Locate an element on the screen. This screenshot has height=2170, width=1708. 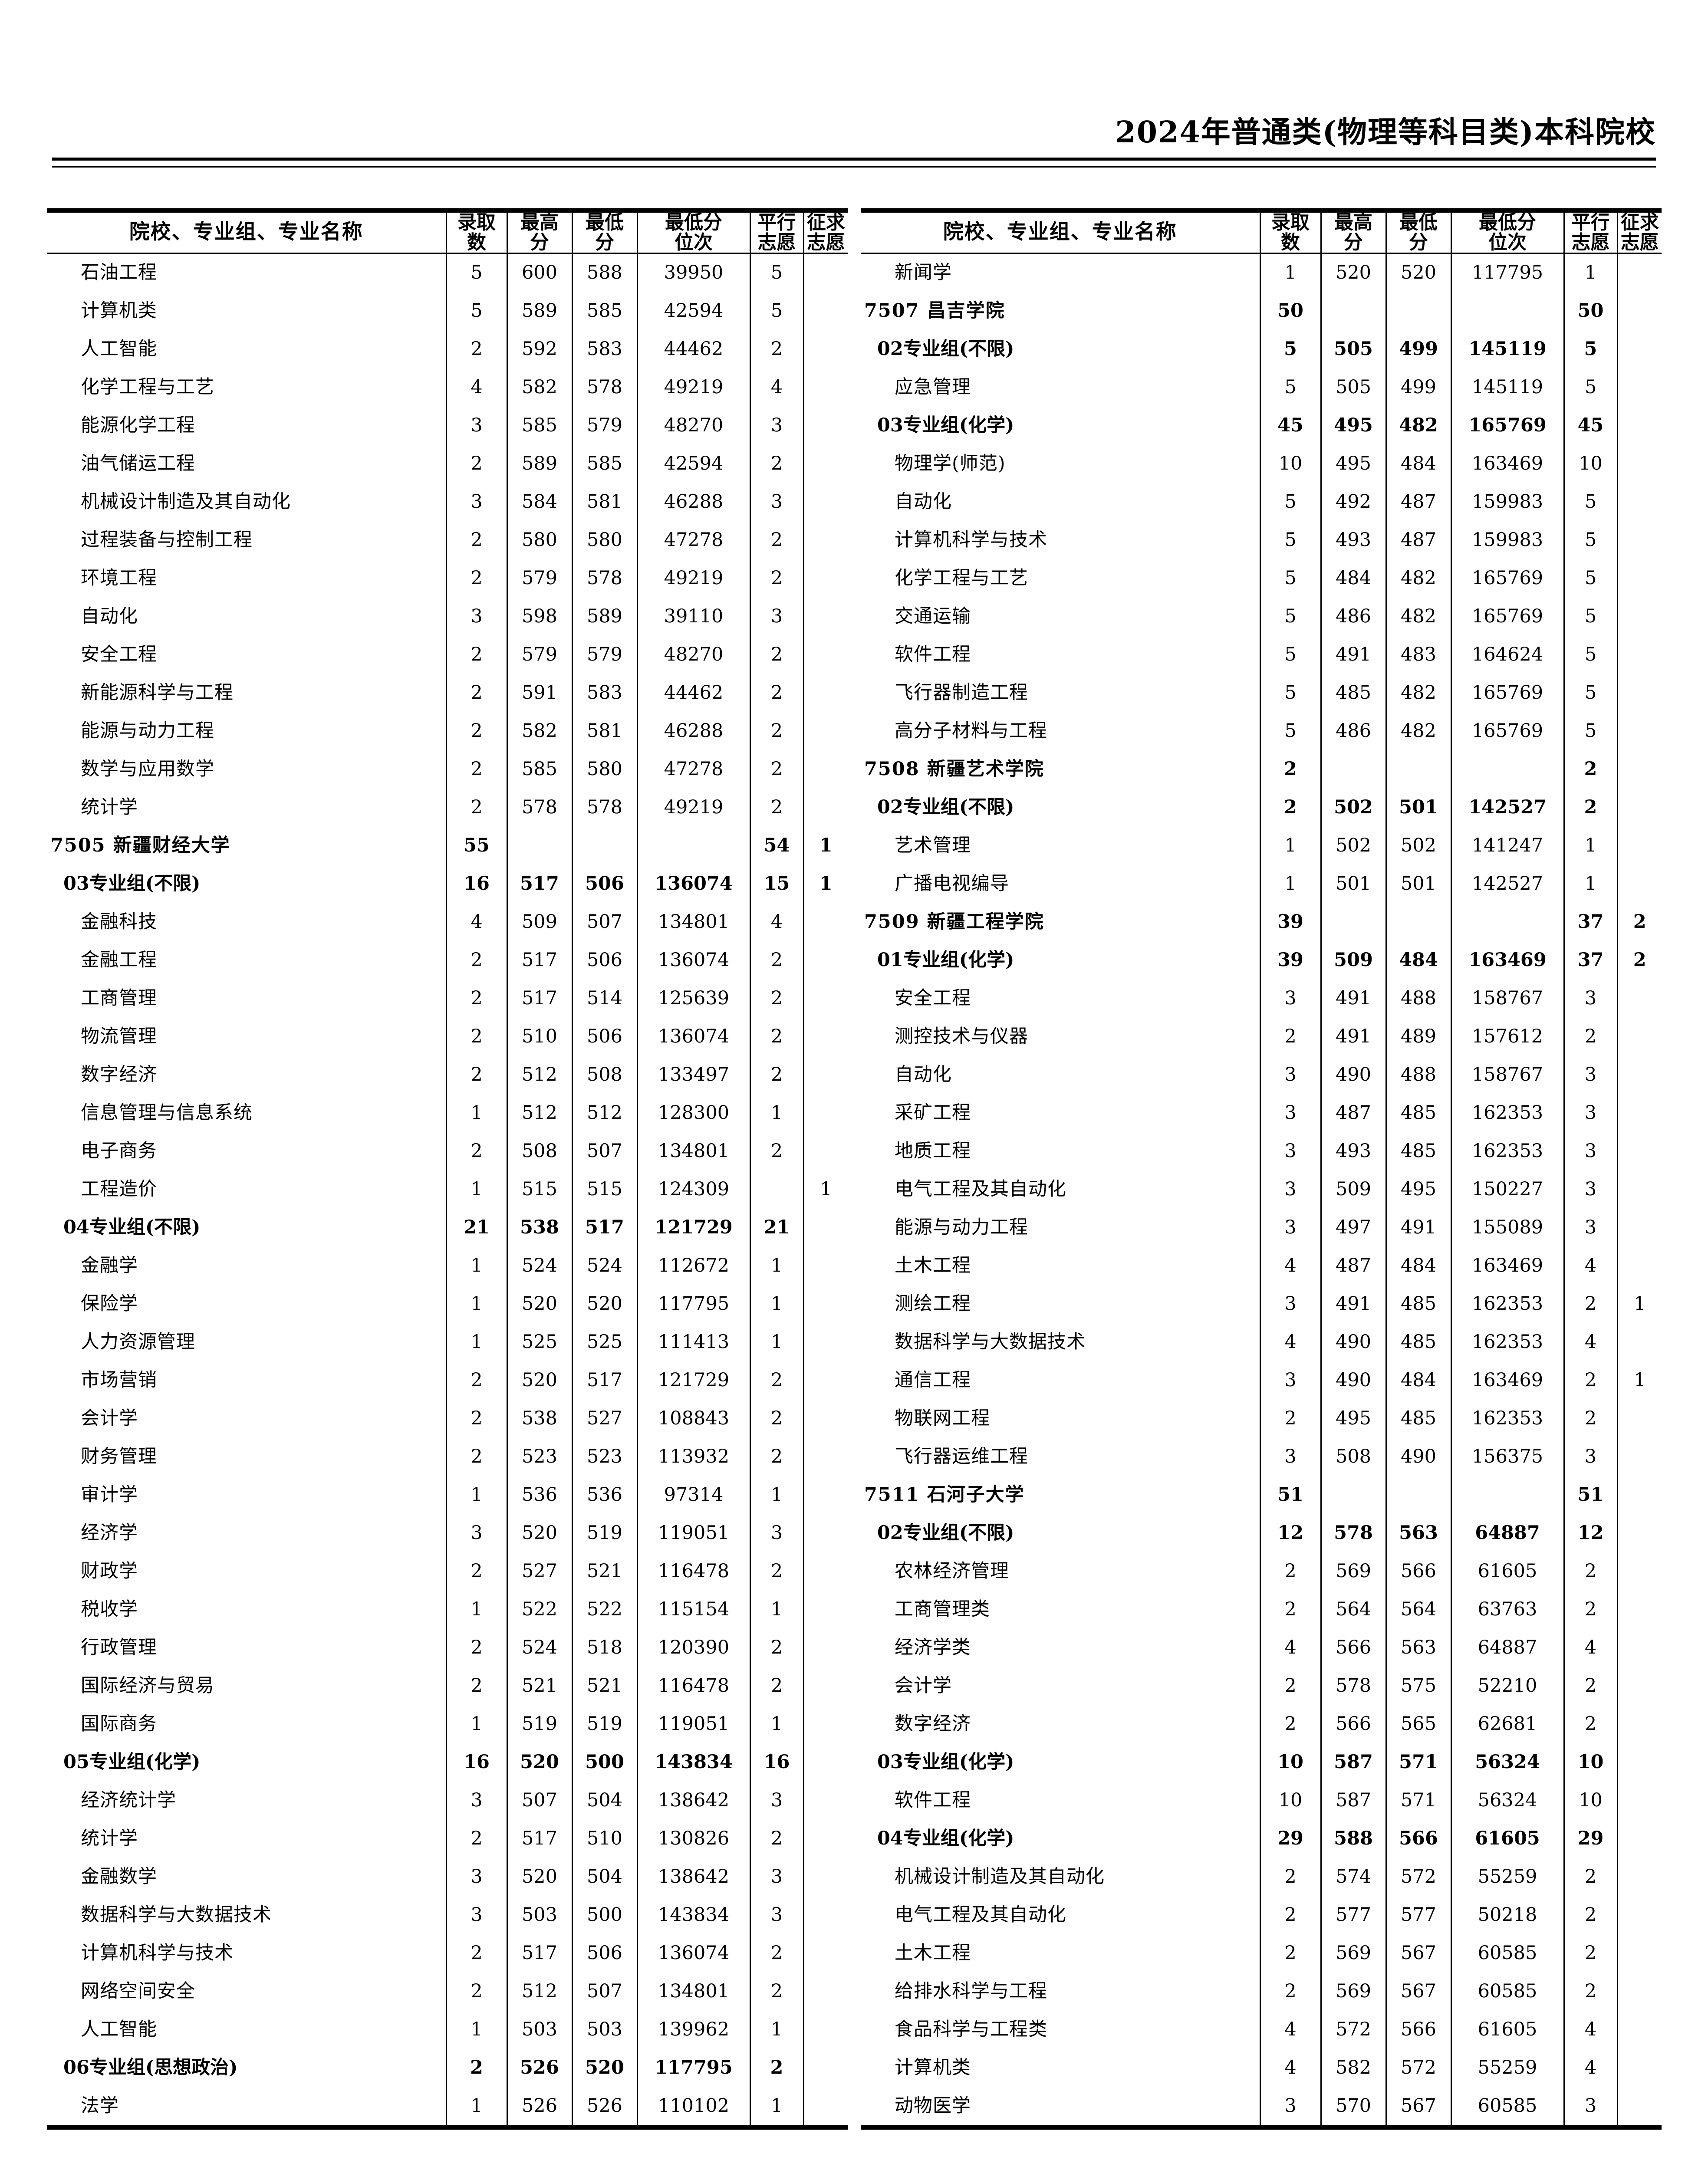
cell-min-rank: 156375 is located at coordinates (1507, 1456).